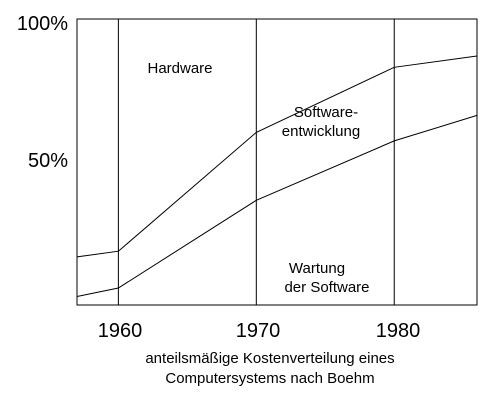 This screenshot has width=500, height=403. Describe the element at coordinates (398, 331) in the screenshot. I see `x-tick-1980: 1980` at that location.